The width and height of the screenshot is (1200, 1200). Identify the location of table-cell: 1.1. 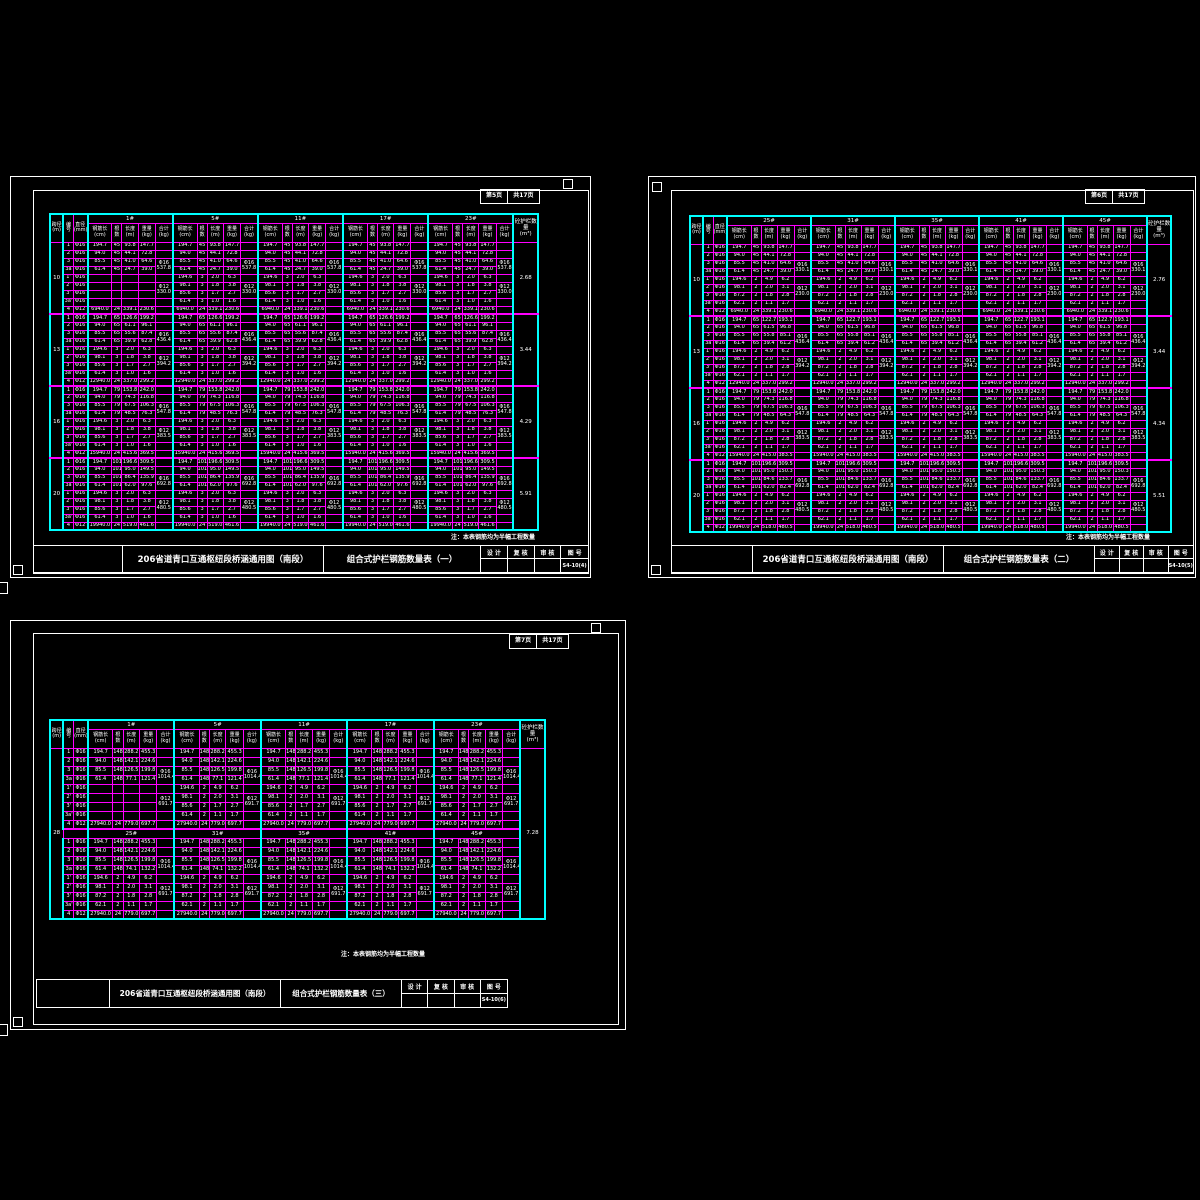
(217, 905).